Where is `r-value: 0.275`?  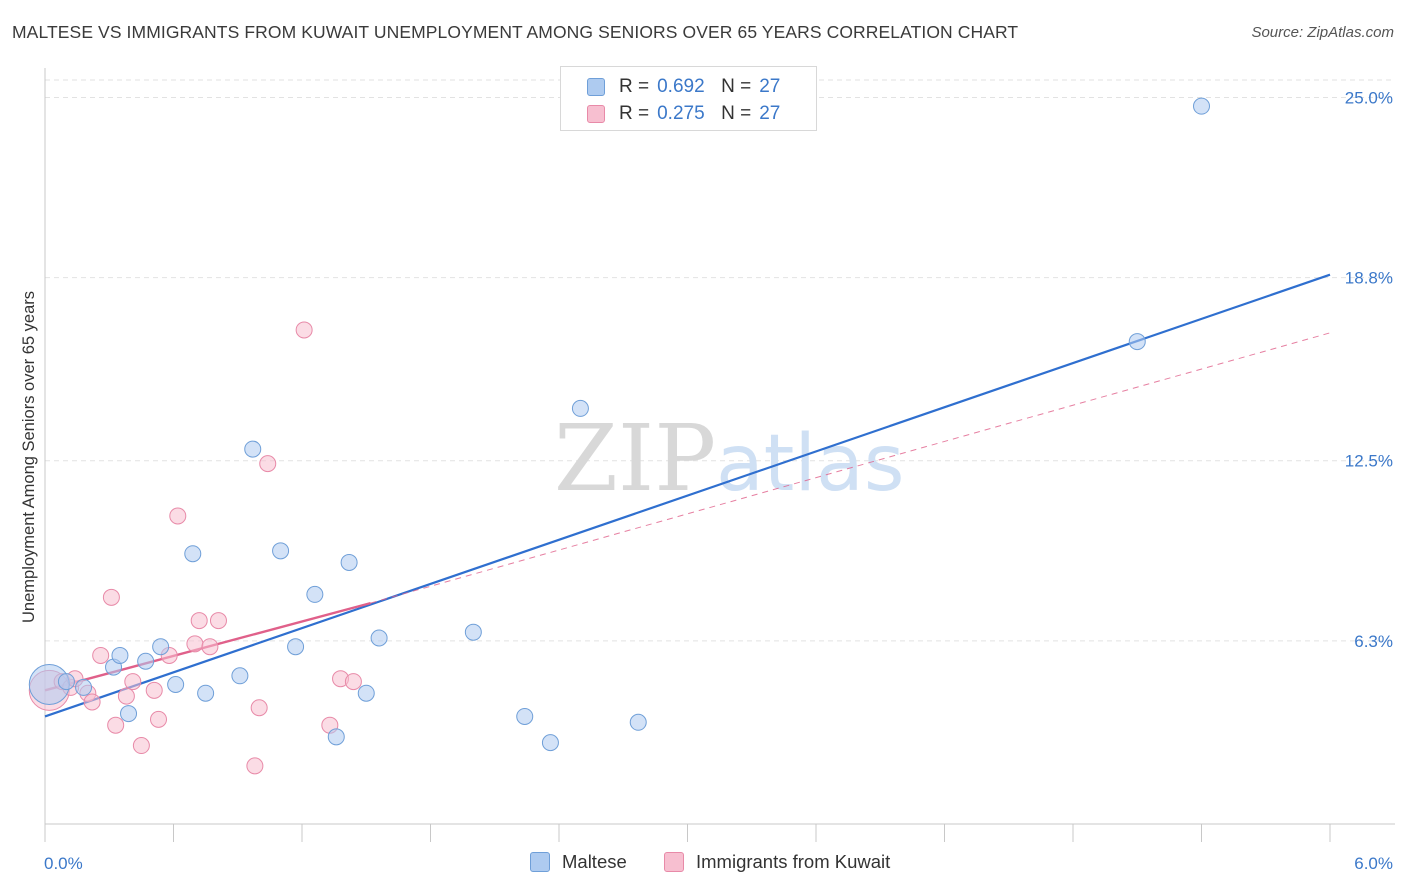
r-value: 0.275 is located at coordinates (681, 113).